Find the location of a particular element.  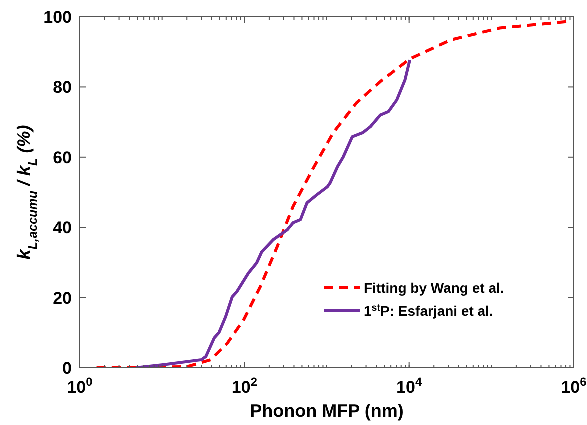

x-tick-label: 10$^{0}$ is located at coordinates (80, 386).